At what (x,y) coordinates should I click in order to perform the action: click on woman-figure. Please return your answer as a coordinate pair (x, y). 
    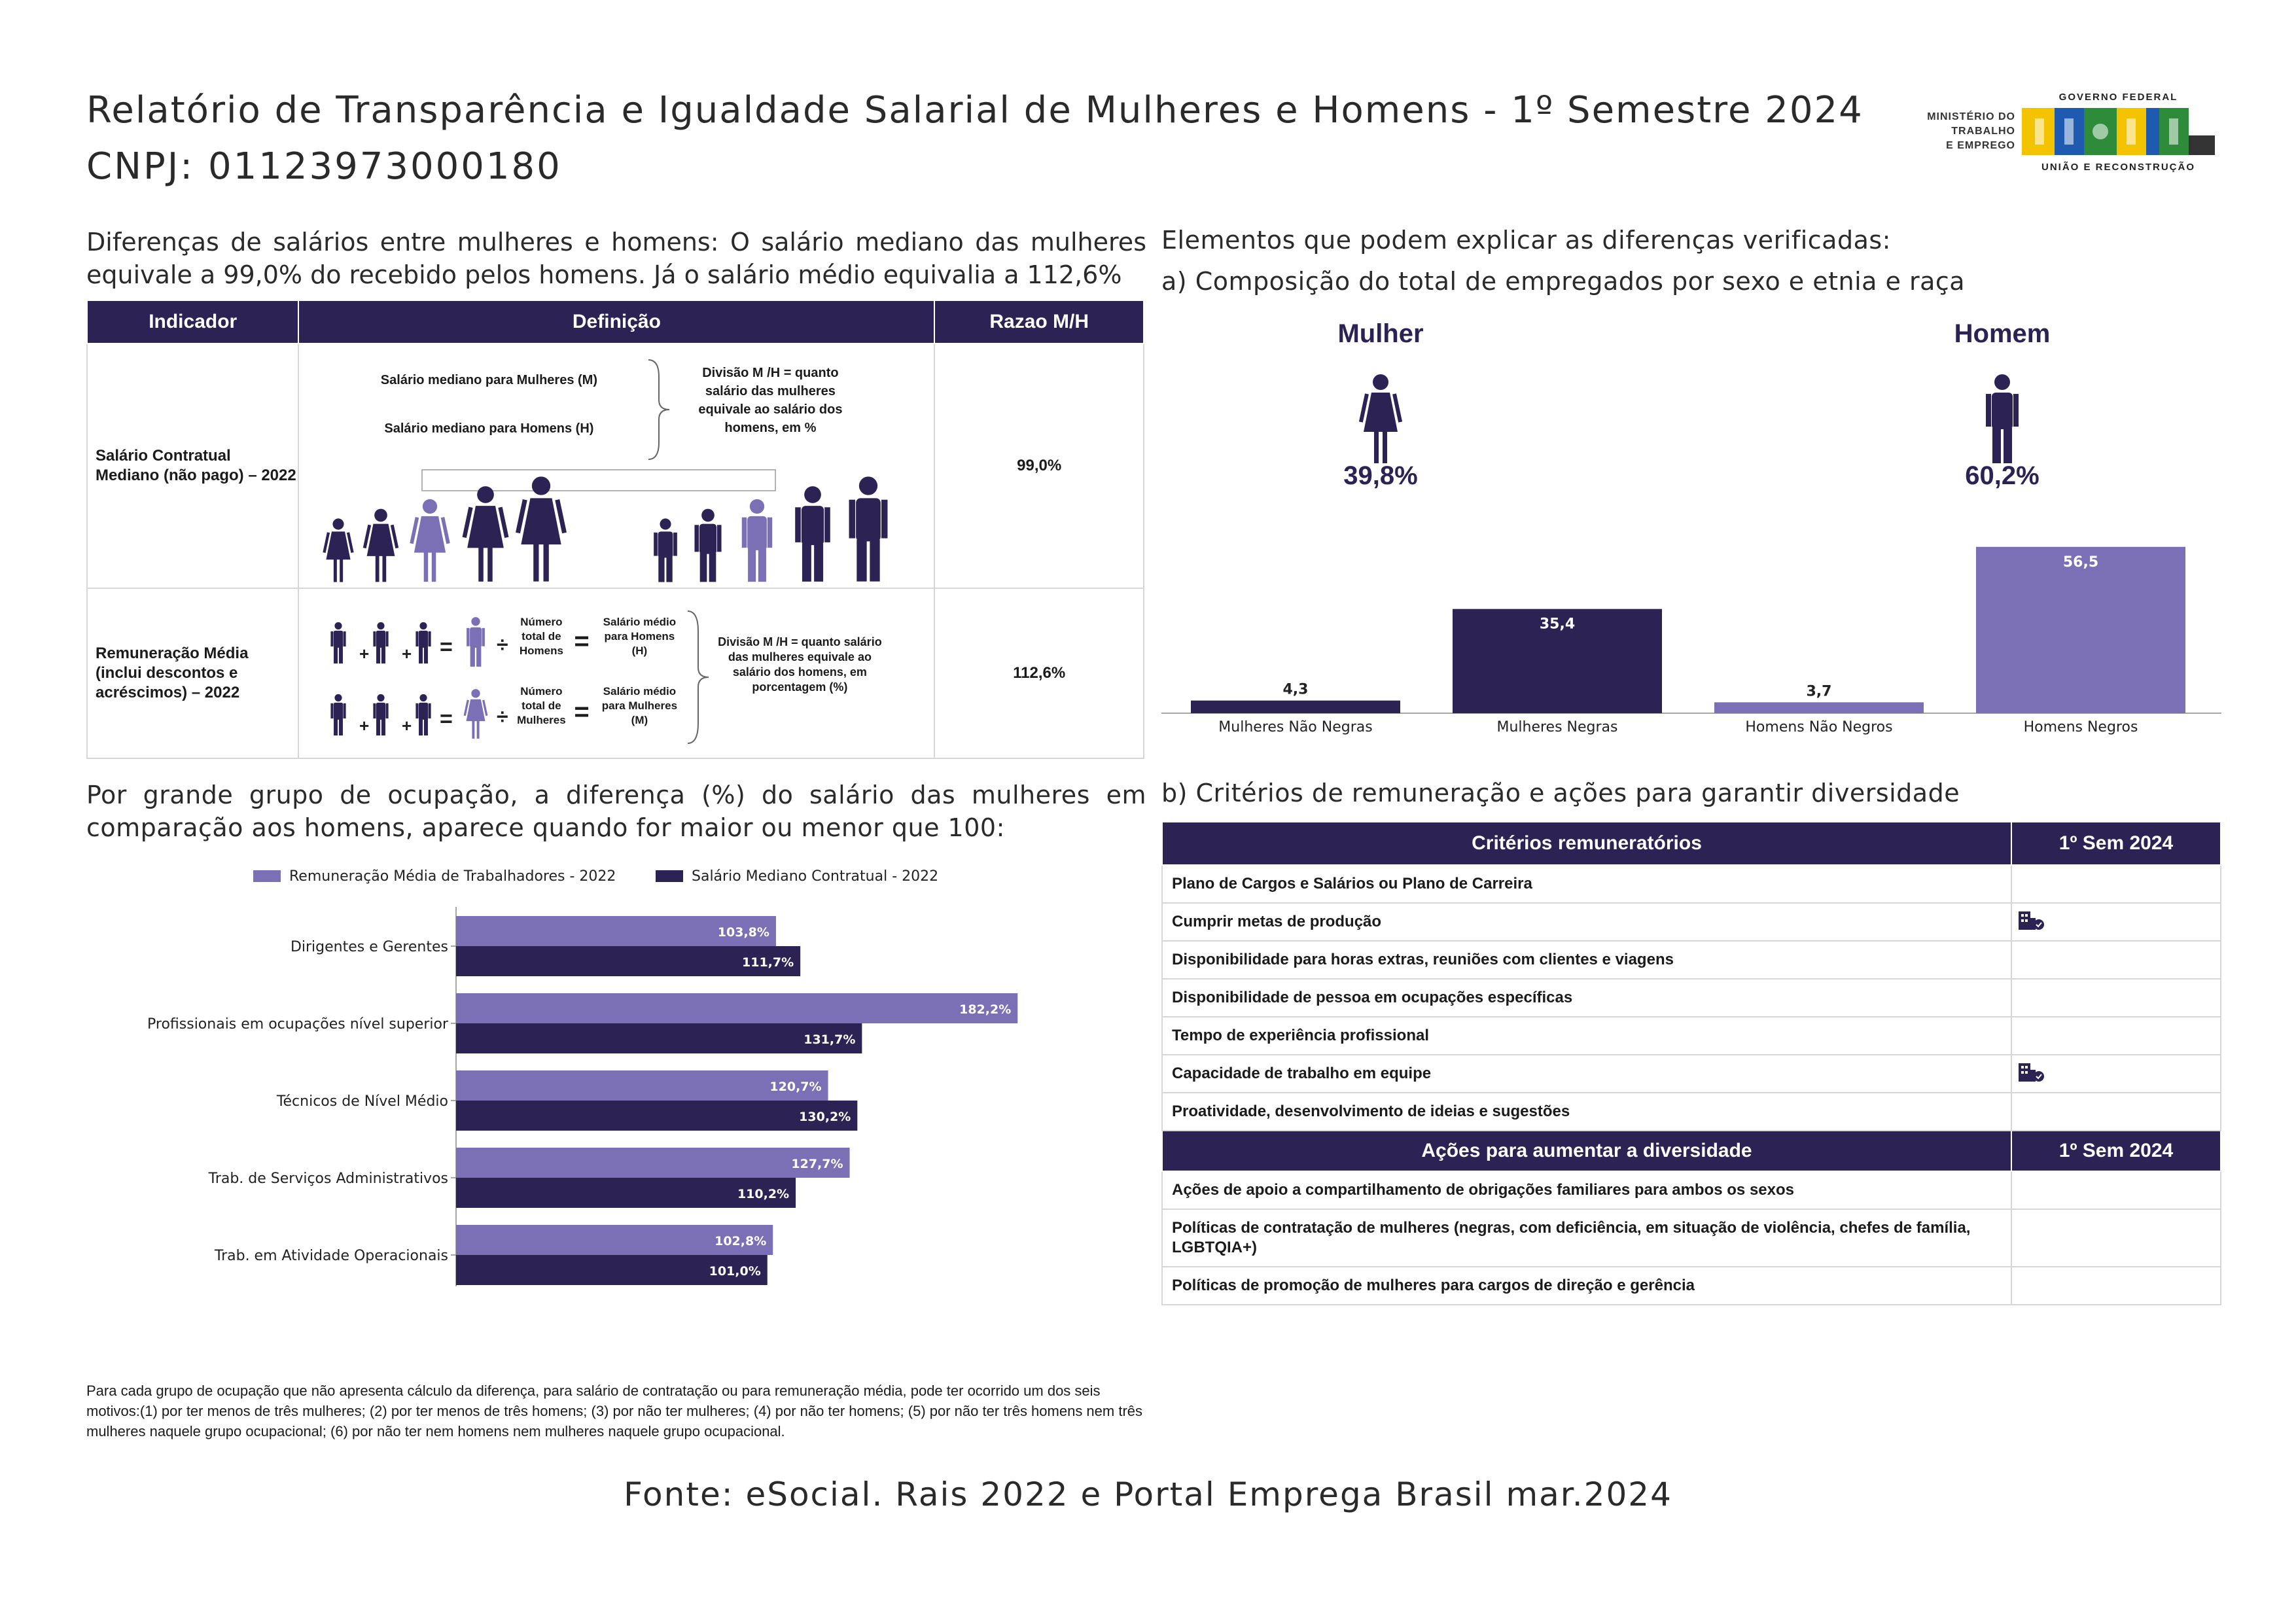
    Looking at the image, I should click on (1381, 418).